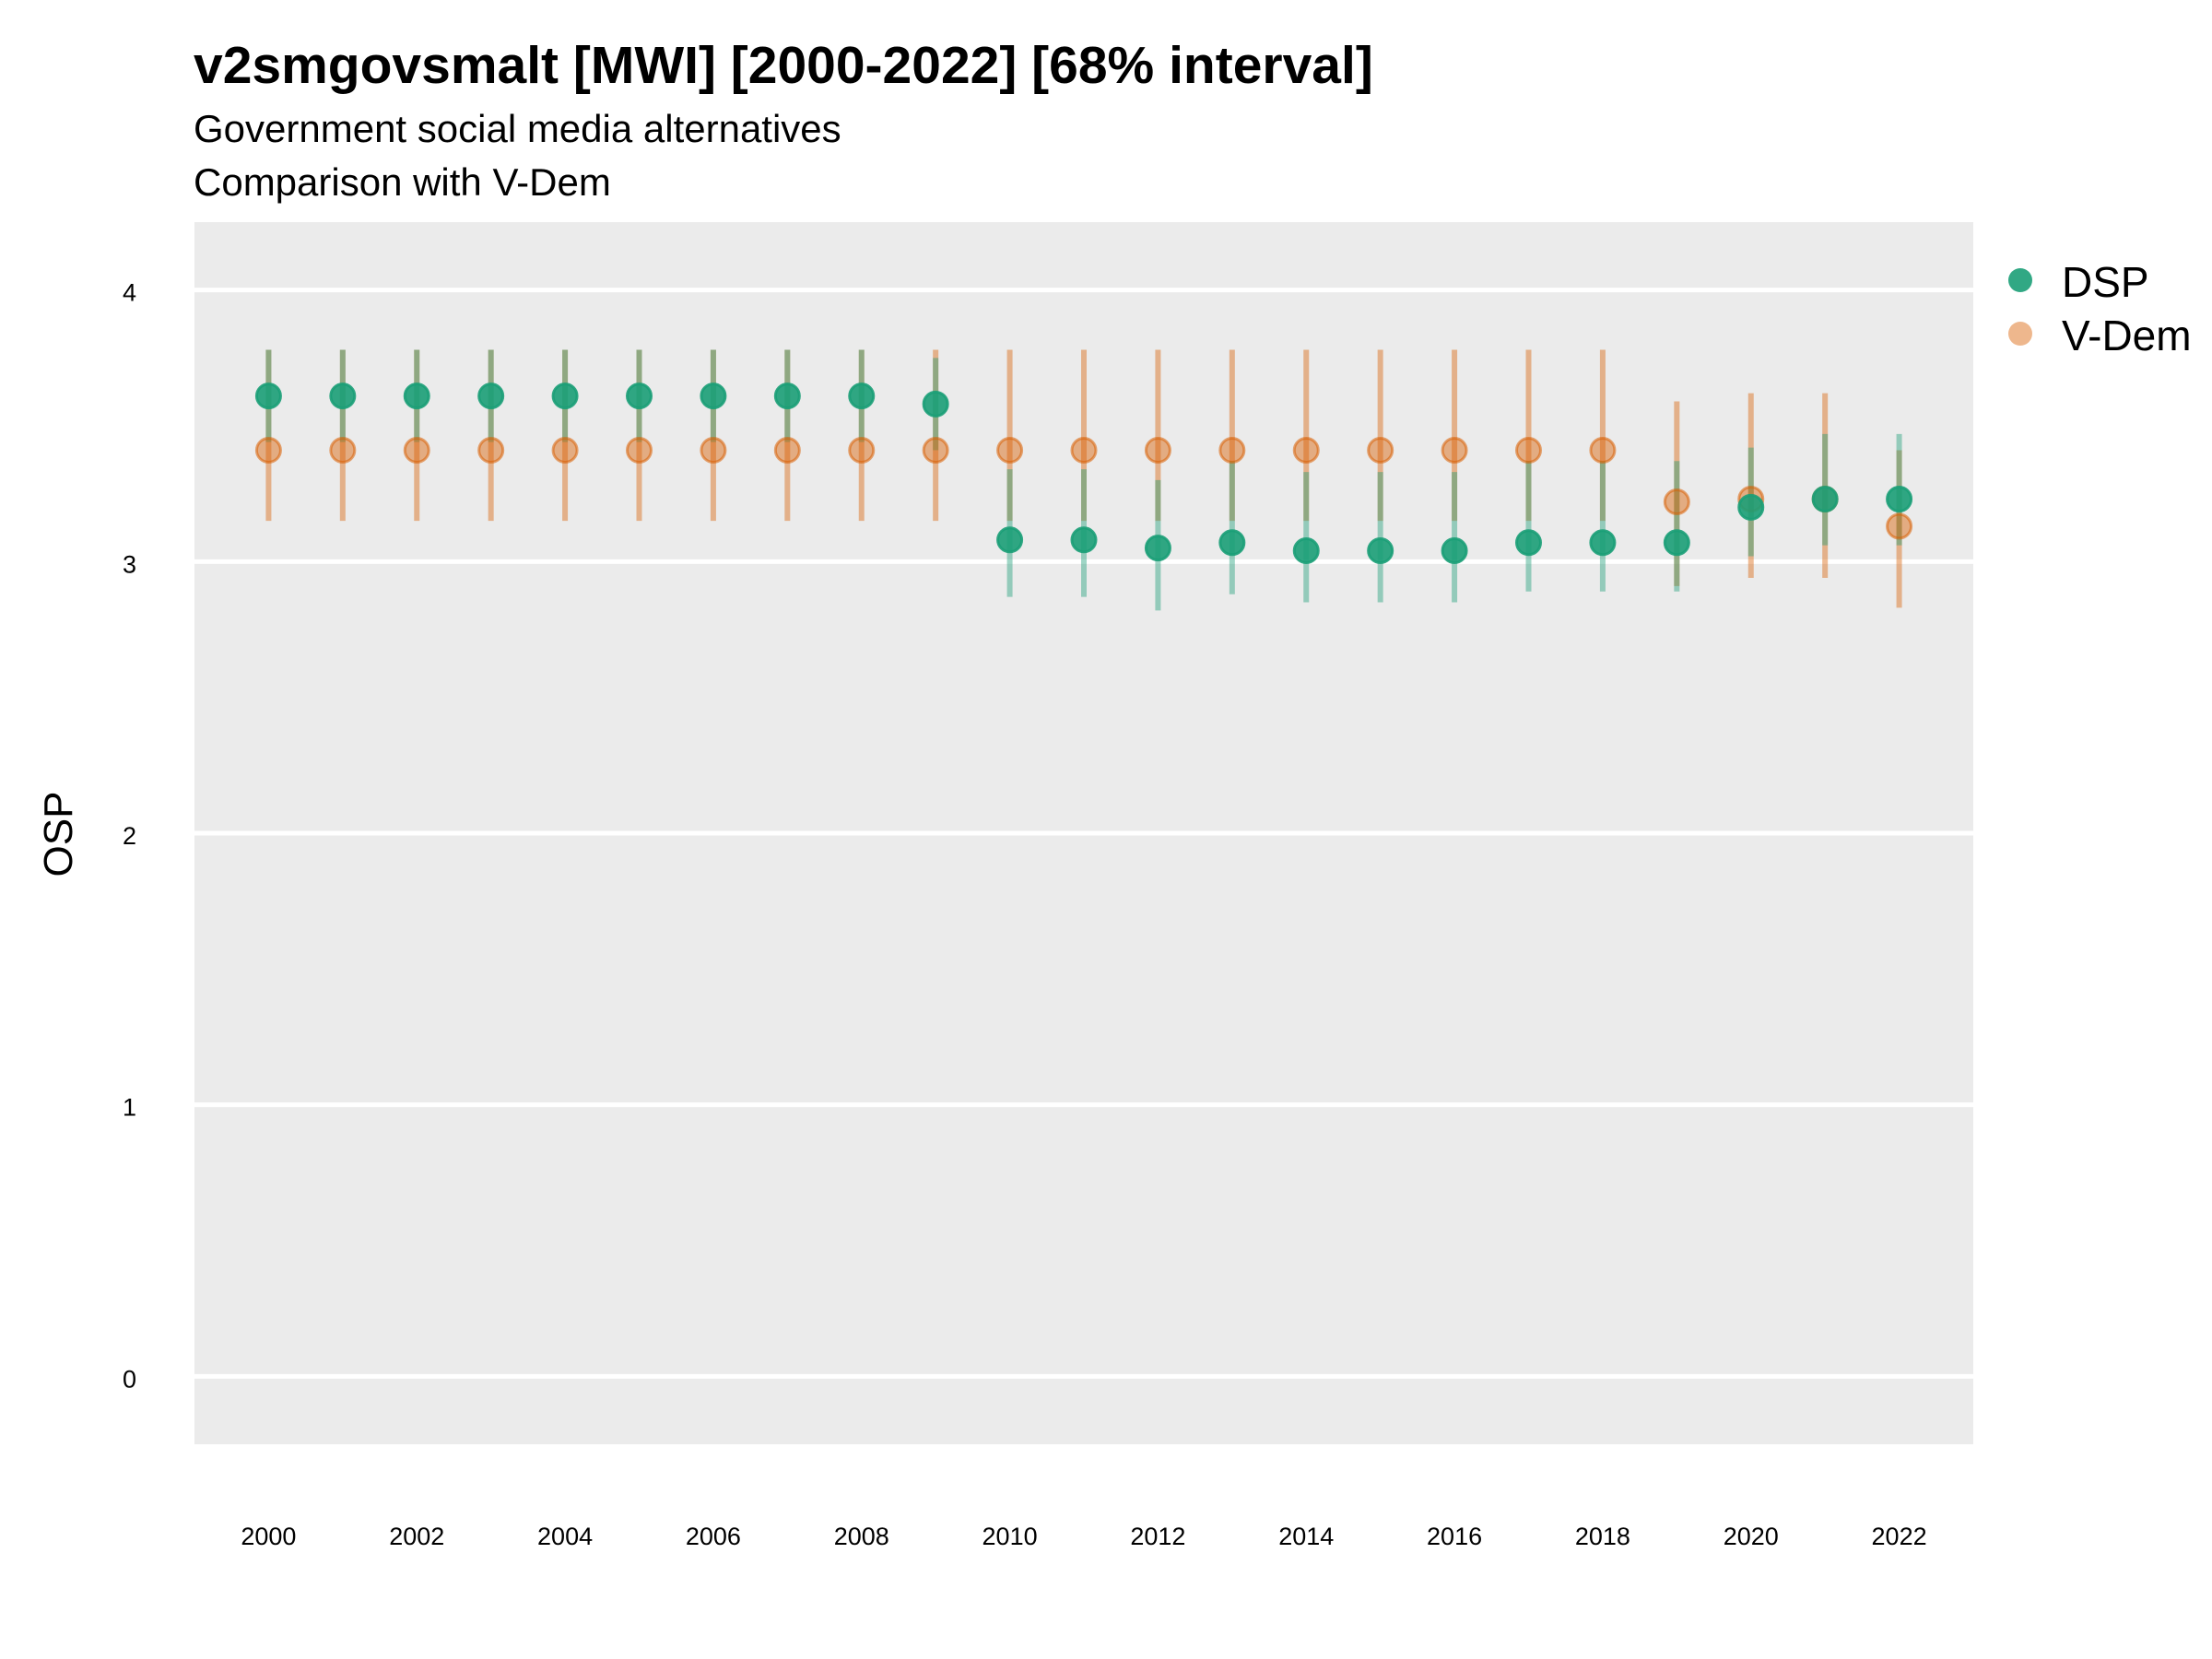 The width and height of the screenshot is (2212, 1659). What do you see at coordinates (2105, 282) in the screenshot?
I see `legend-label-dsp: DSP` at bounding box center [2105, 282].